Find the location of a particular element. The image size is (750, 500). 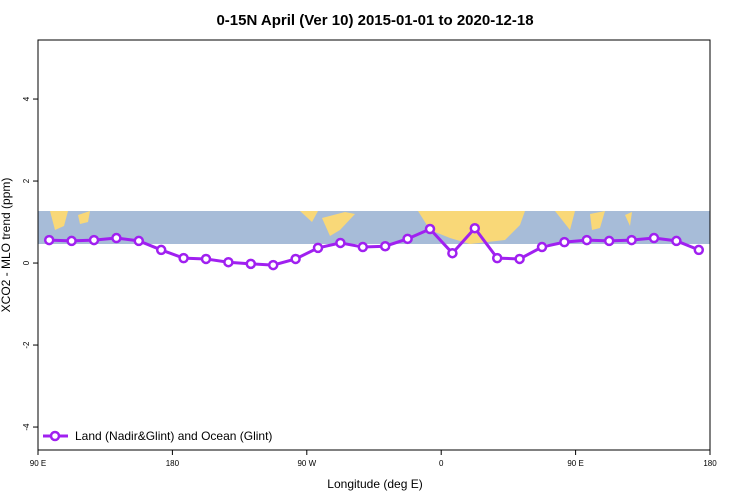

y-tick-label: -4 is located at coordinates (26, 427).